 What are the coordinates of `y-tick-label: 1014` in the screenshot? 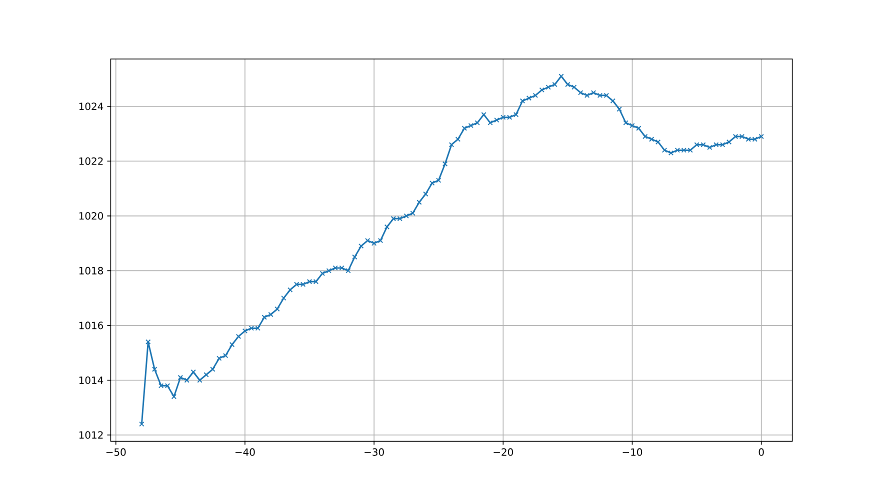 It's located at (91, 380).